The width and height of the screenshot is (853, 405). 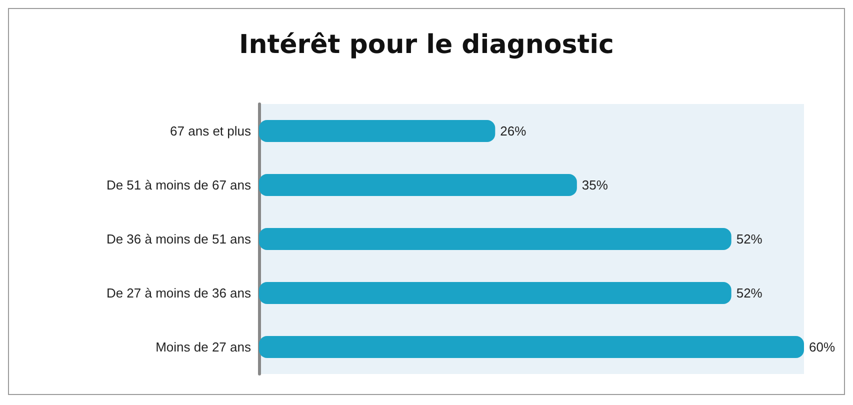 What do you see at coordinates (513, 131) in the screenshot?
I see `data-label: 26%` at bounding box center [513, 131].